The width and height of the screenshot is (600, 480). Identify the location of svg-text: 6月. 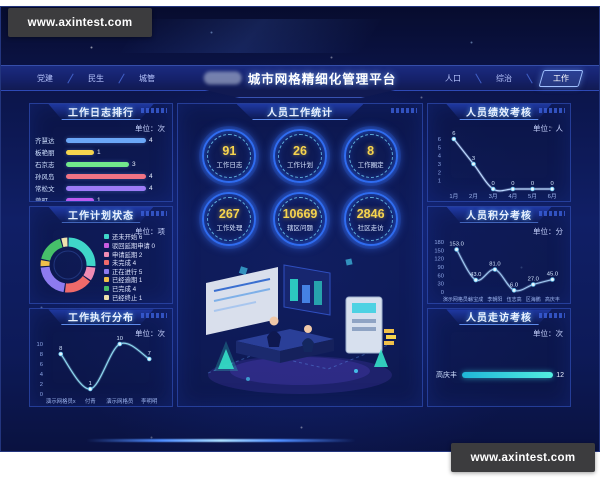
(552, 196).